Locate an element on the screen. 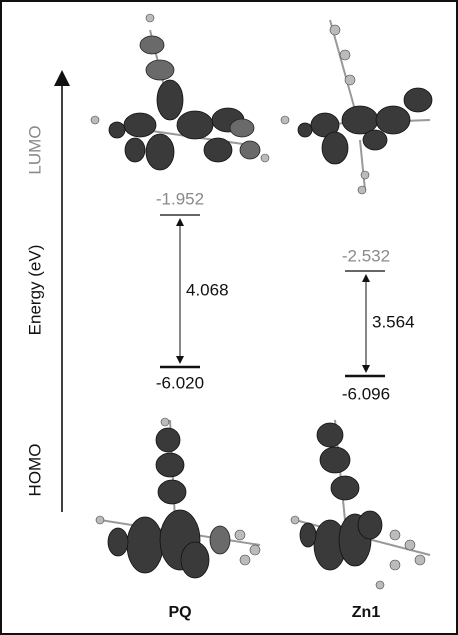 This screenshot has height=635, width=458. homo-label: HOMO is located at coordinates (34, 470).